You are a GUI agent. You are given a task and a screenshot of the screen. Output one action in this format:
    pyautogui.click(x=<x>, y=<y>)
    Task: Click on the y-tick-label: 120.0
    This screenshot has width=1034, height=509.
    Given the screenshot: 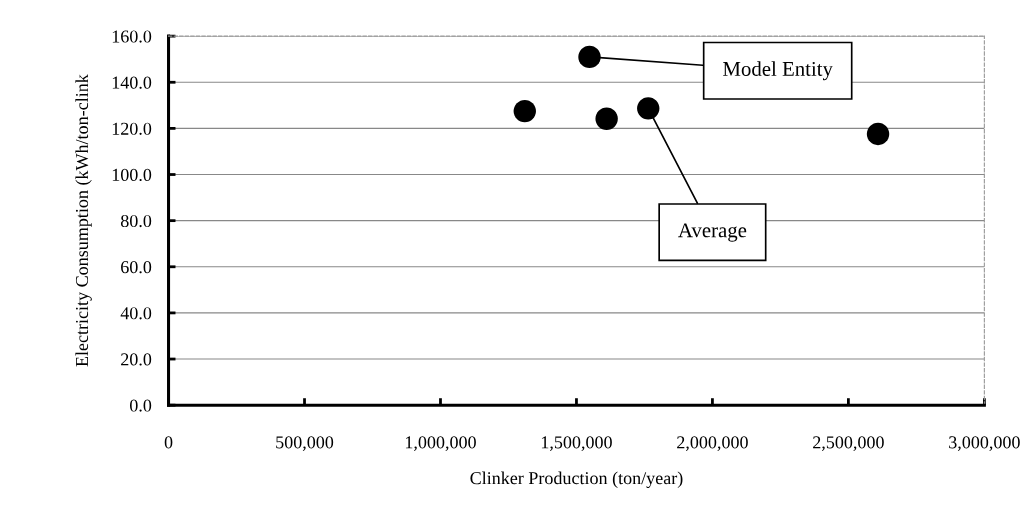 What is the action you would take?
    pyautogui.click(x=132, y=128)
    